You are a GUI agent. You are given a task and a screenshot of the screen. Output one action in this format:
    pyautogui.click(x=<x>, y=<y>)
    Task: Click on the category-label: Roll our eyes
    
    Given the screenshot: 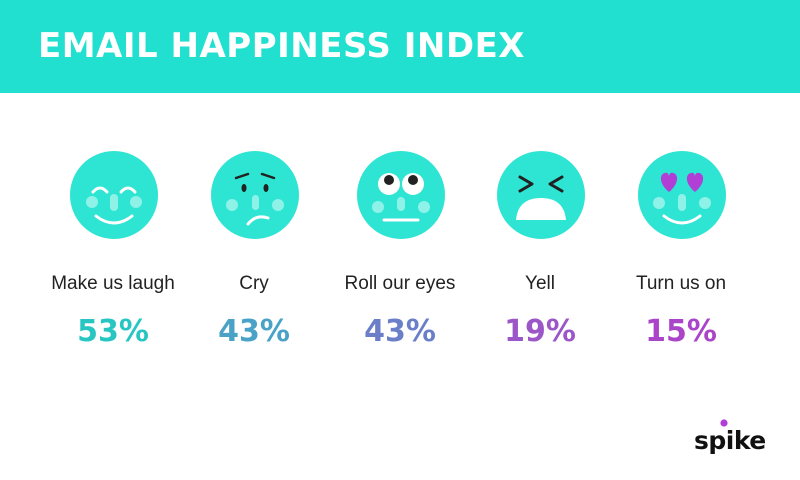 What is the action you would take?
    pyautogui.click(x=400, y=283)
    